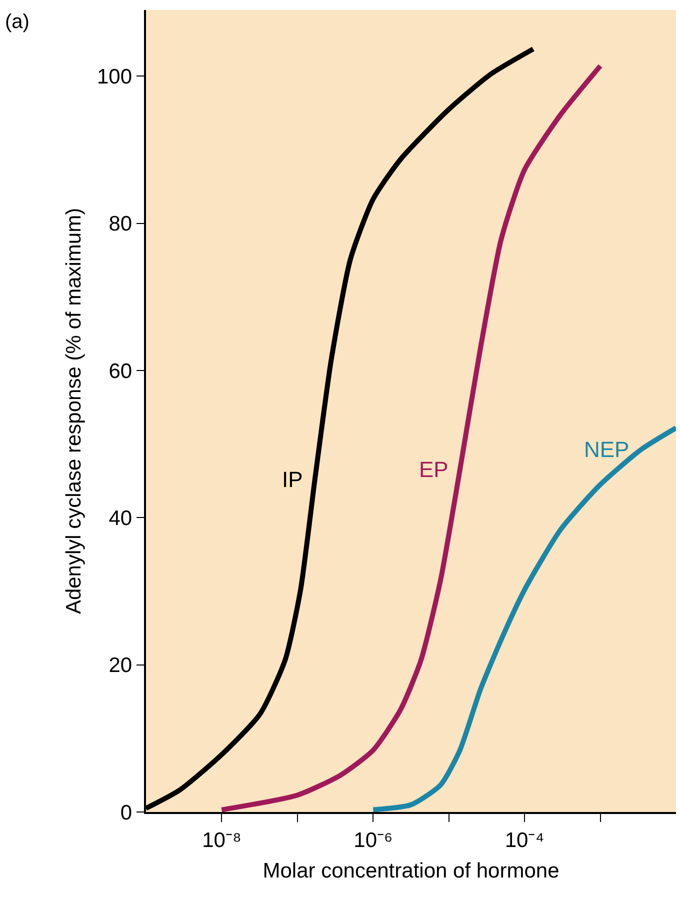  I want to click on x-tick-label: 10⁻⁶, so click(373, 840).